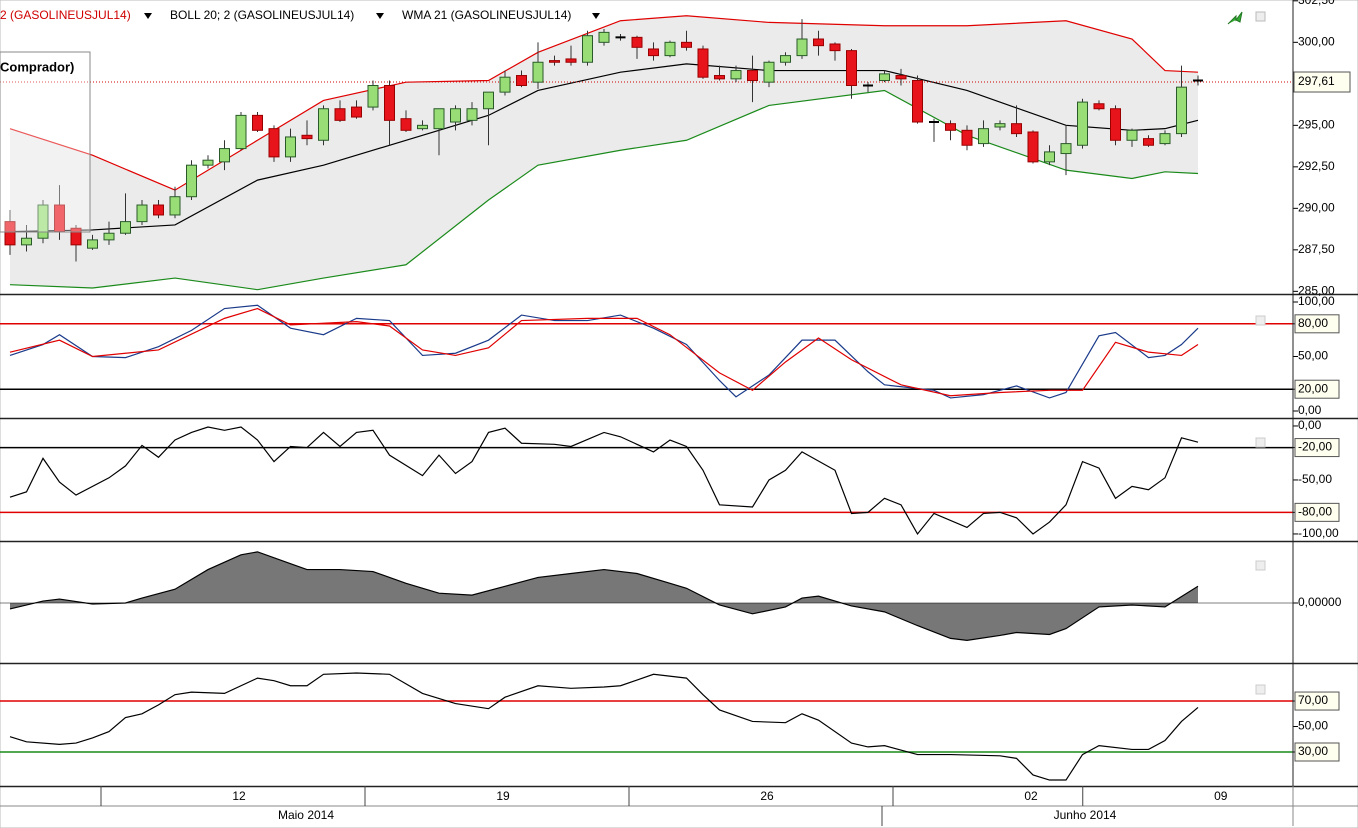 The width and height of the screenshot is (1358, 828). What do you see at coordinates (1316, 166) in the screenshot?
I see `y-tick-label: 292,50` at bounding box center [1316, 166].